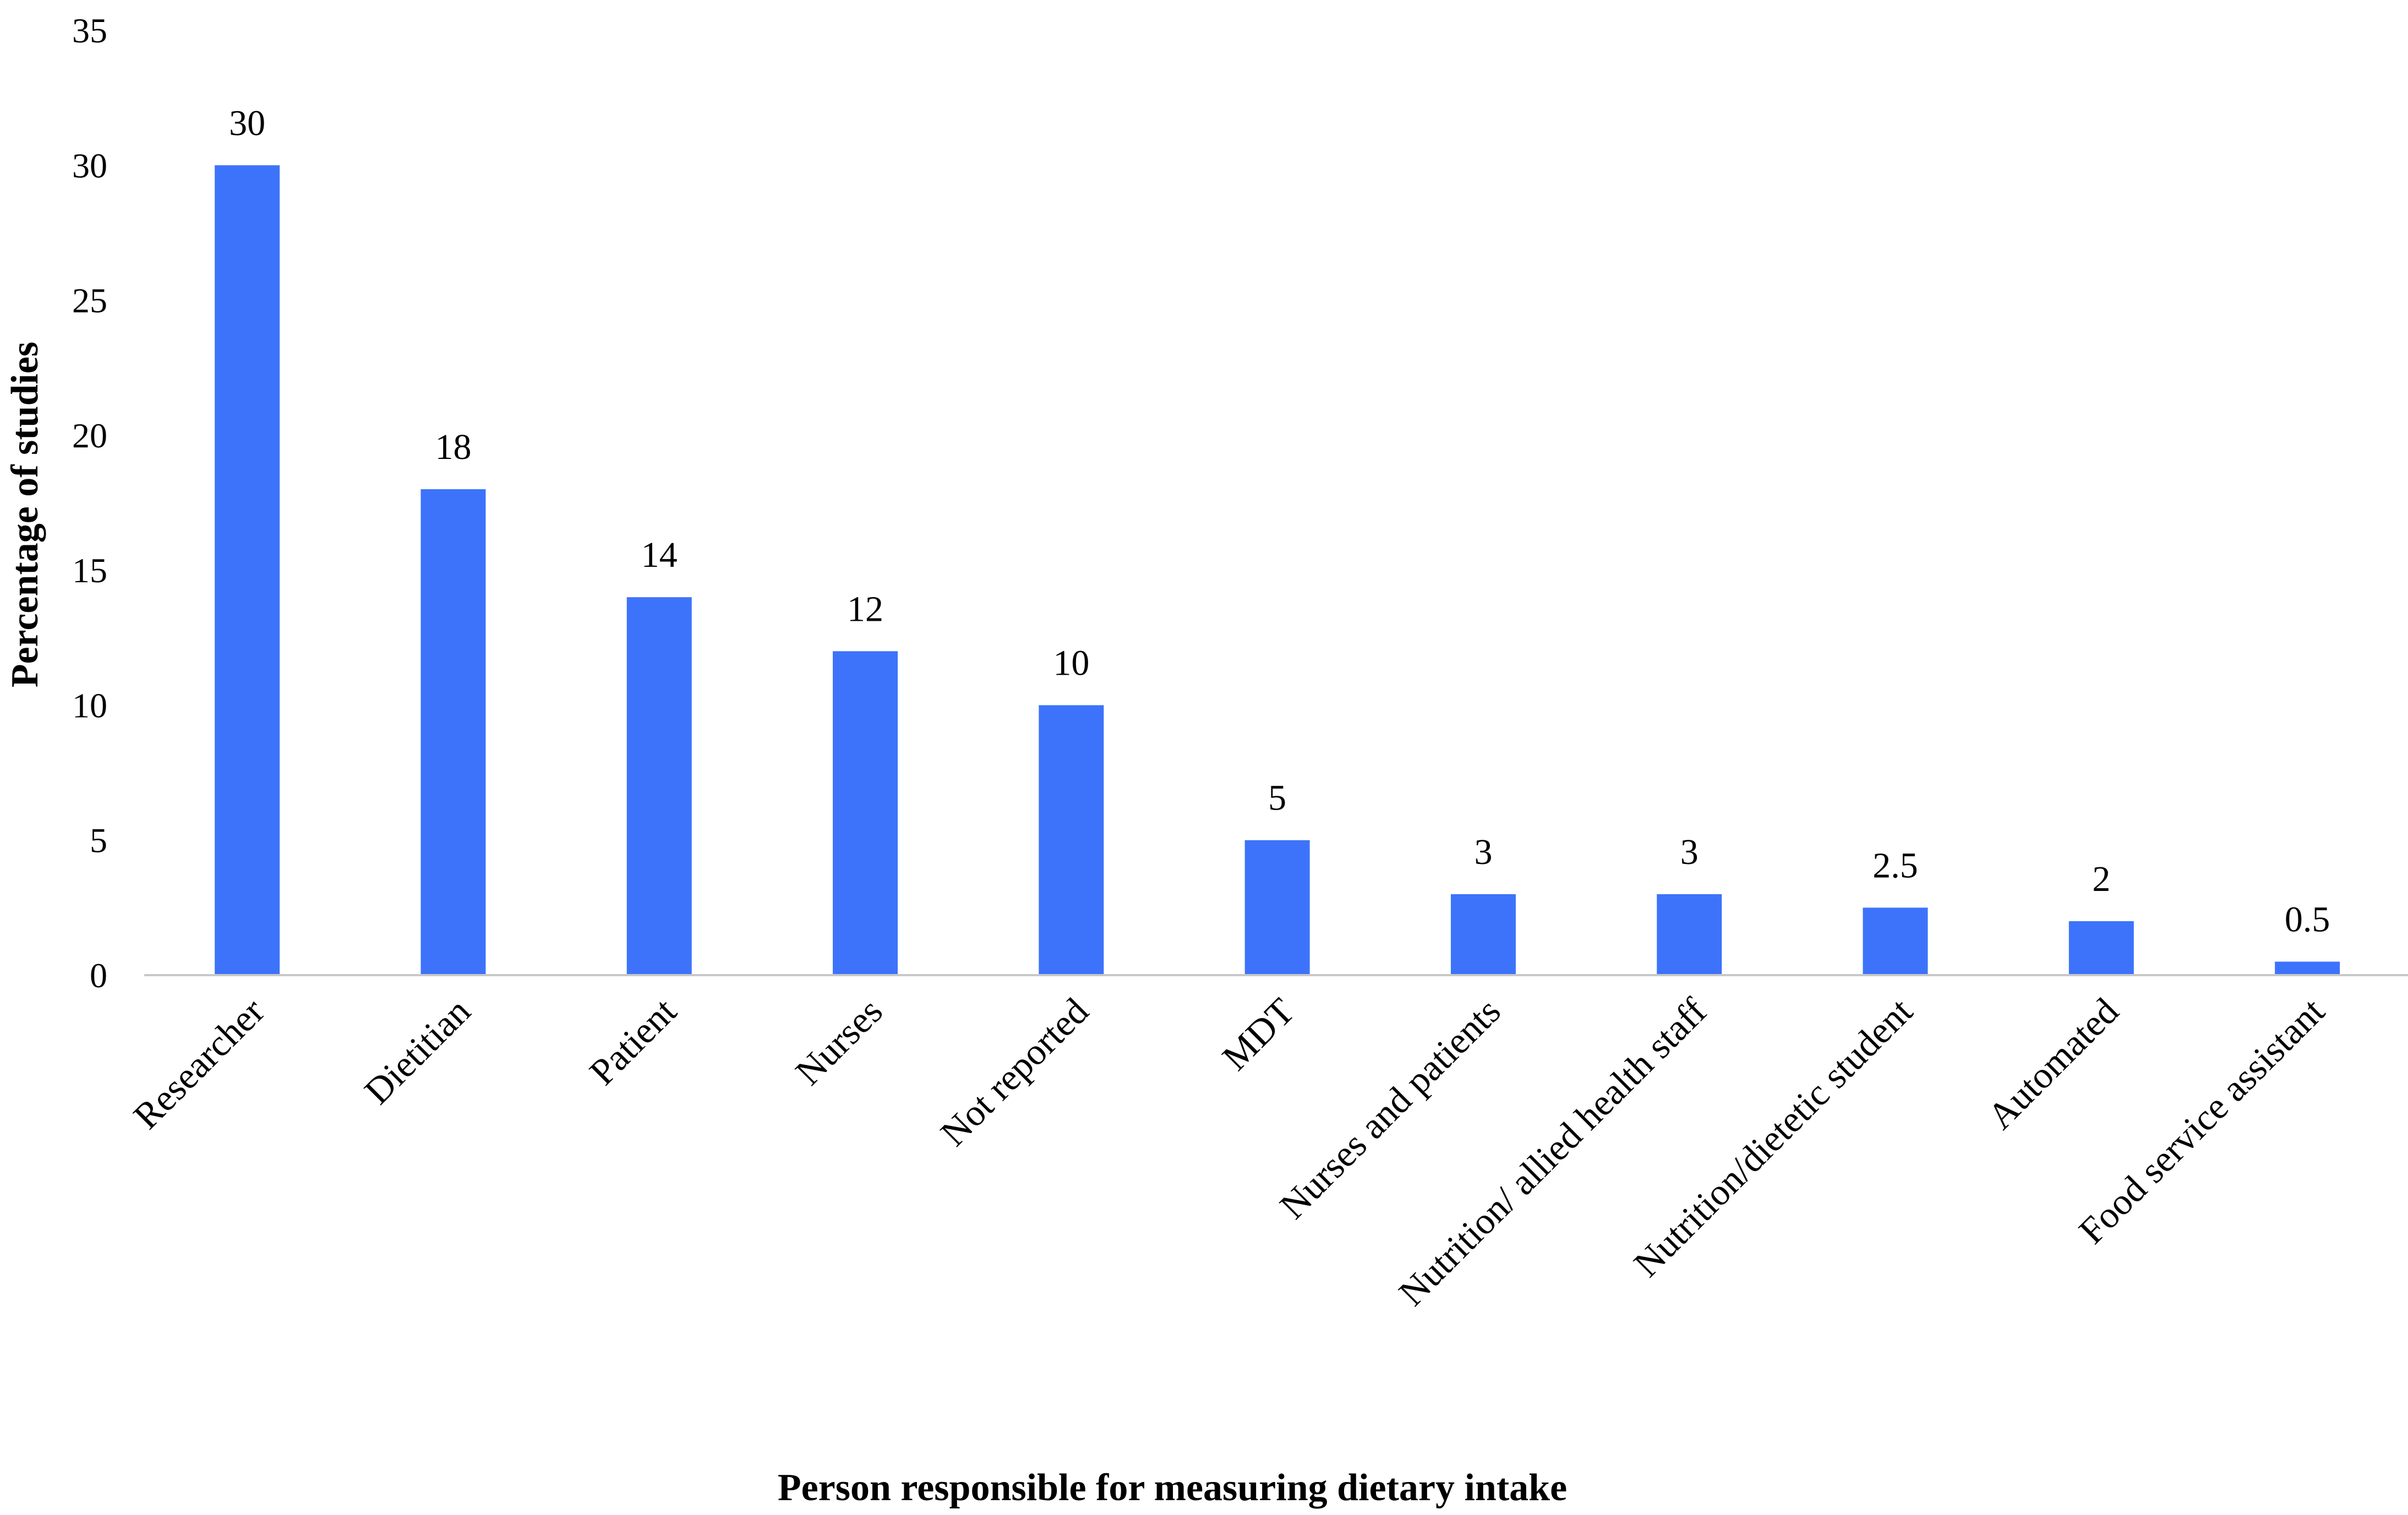  What do you see at coordinates (2307, 919) in the screenshot?
I see `data-label: 0.5` at bounding box center [2307, 919].